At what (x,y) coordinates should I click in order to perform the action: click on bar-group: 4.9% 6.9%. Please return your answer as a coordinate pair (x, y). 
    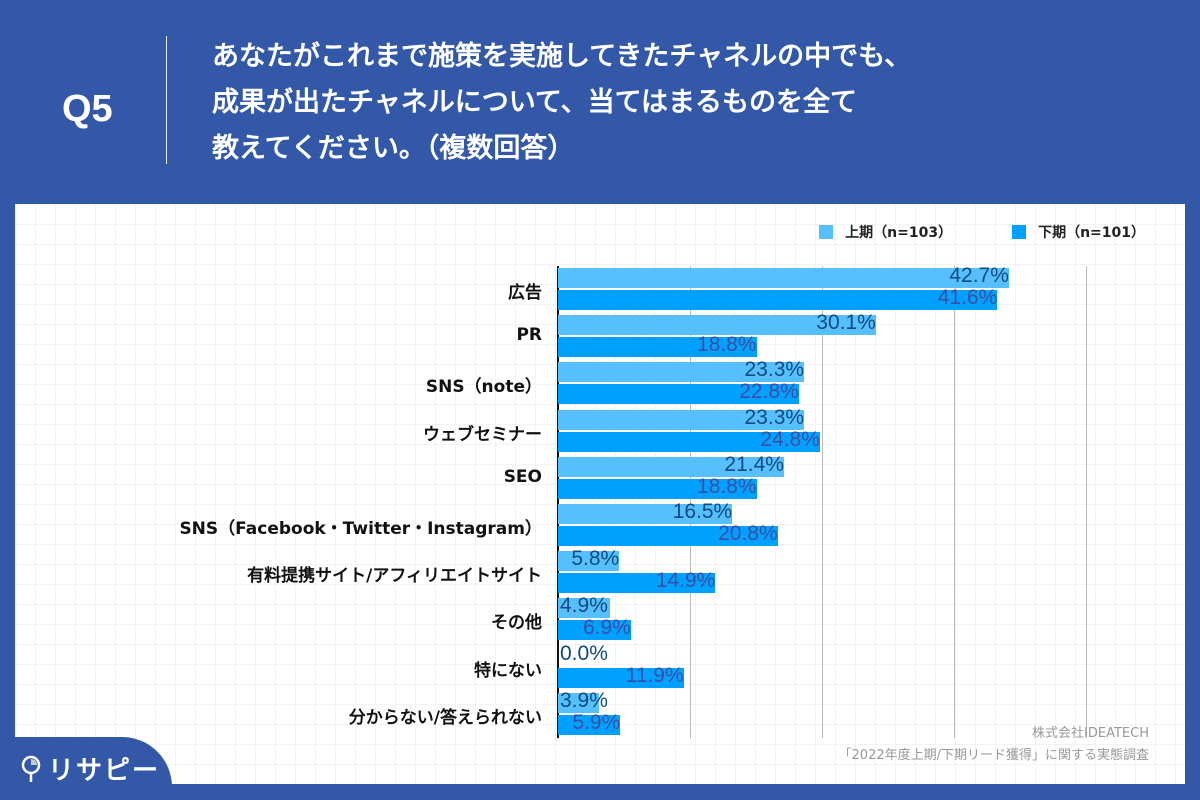
    Looking at the image, I should click on (857, 620).